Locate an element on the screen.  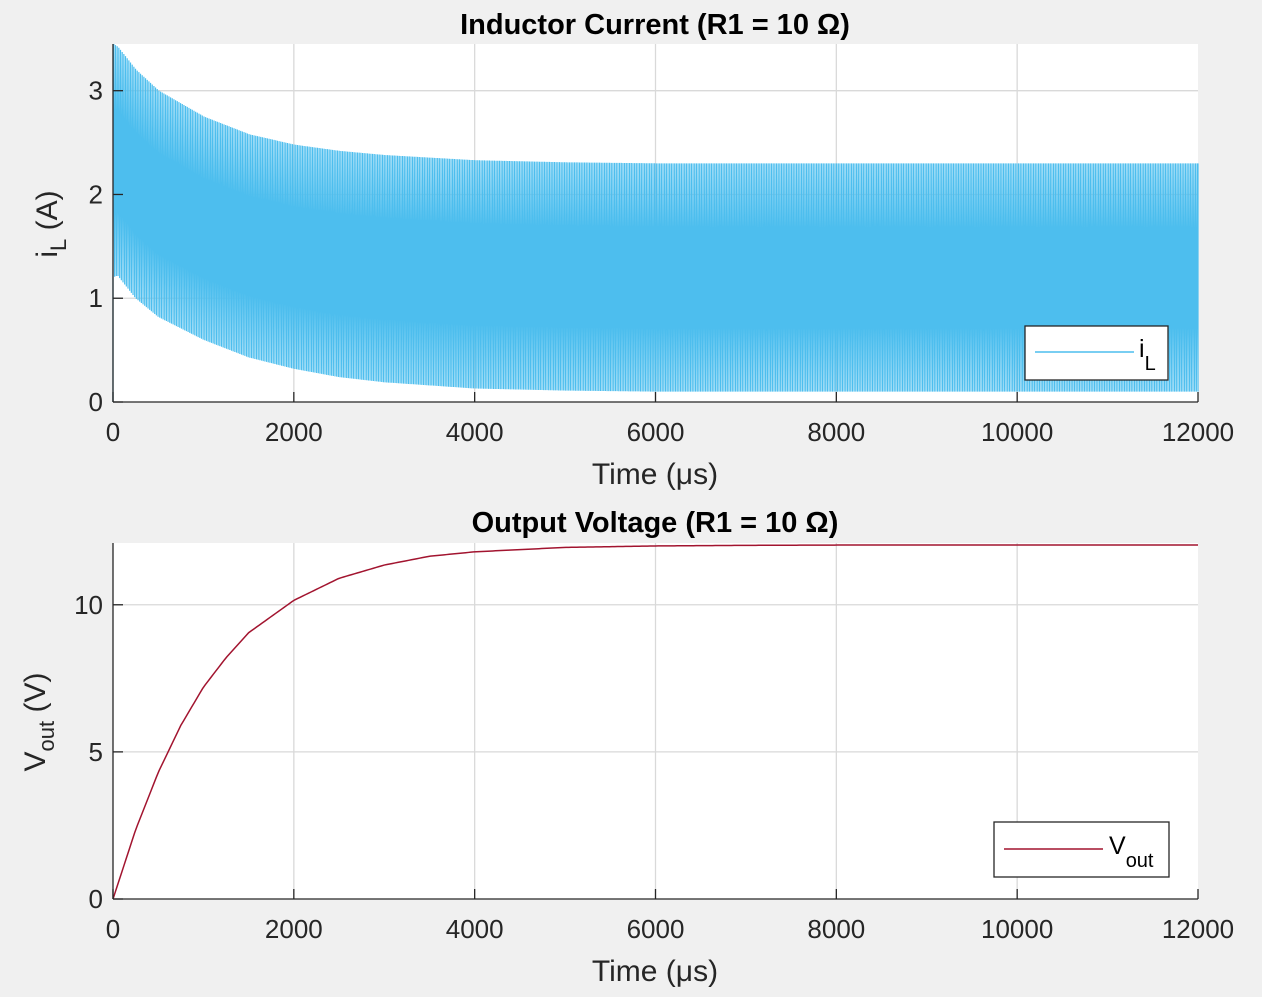
plot1-x-tick-label: 0 is located at coordinates (113, 432).